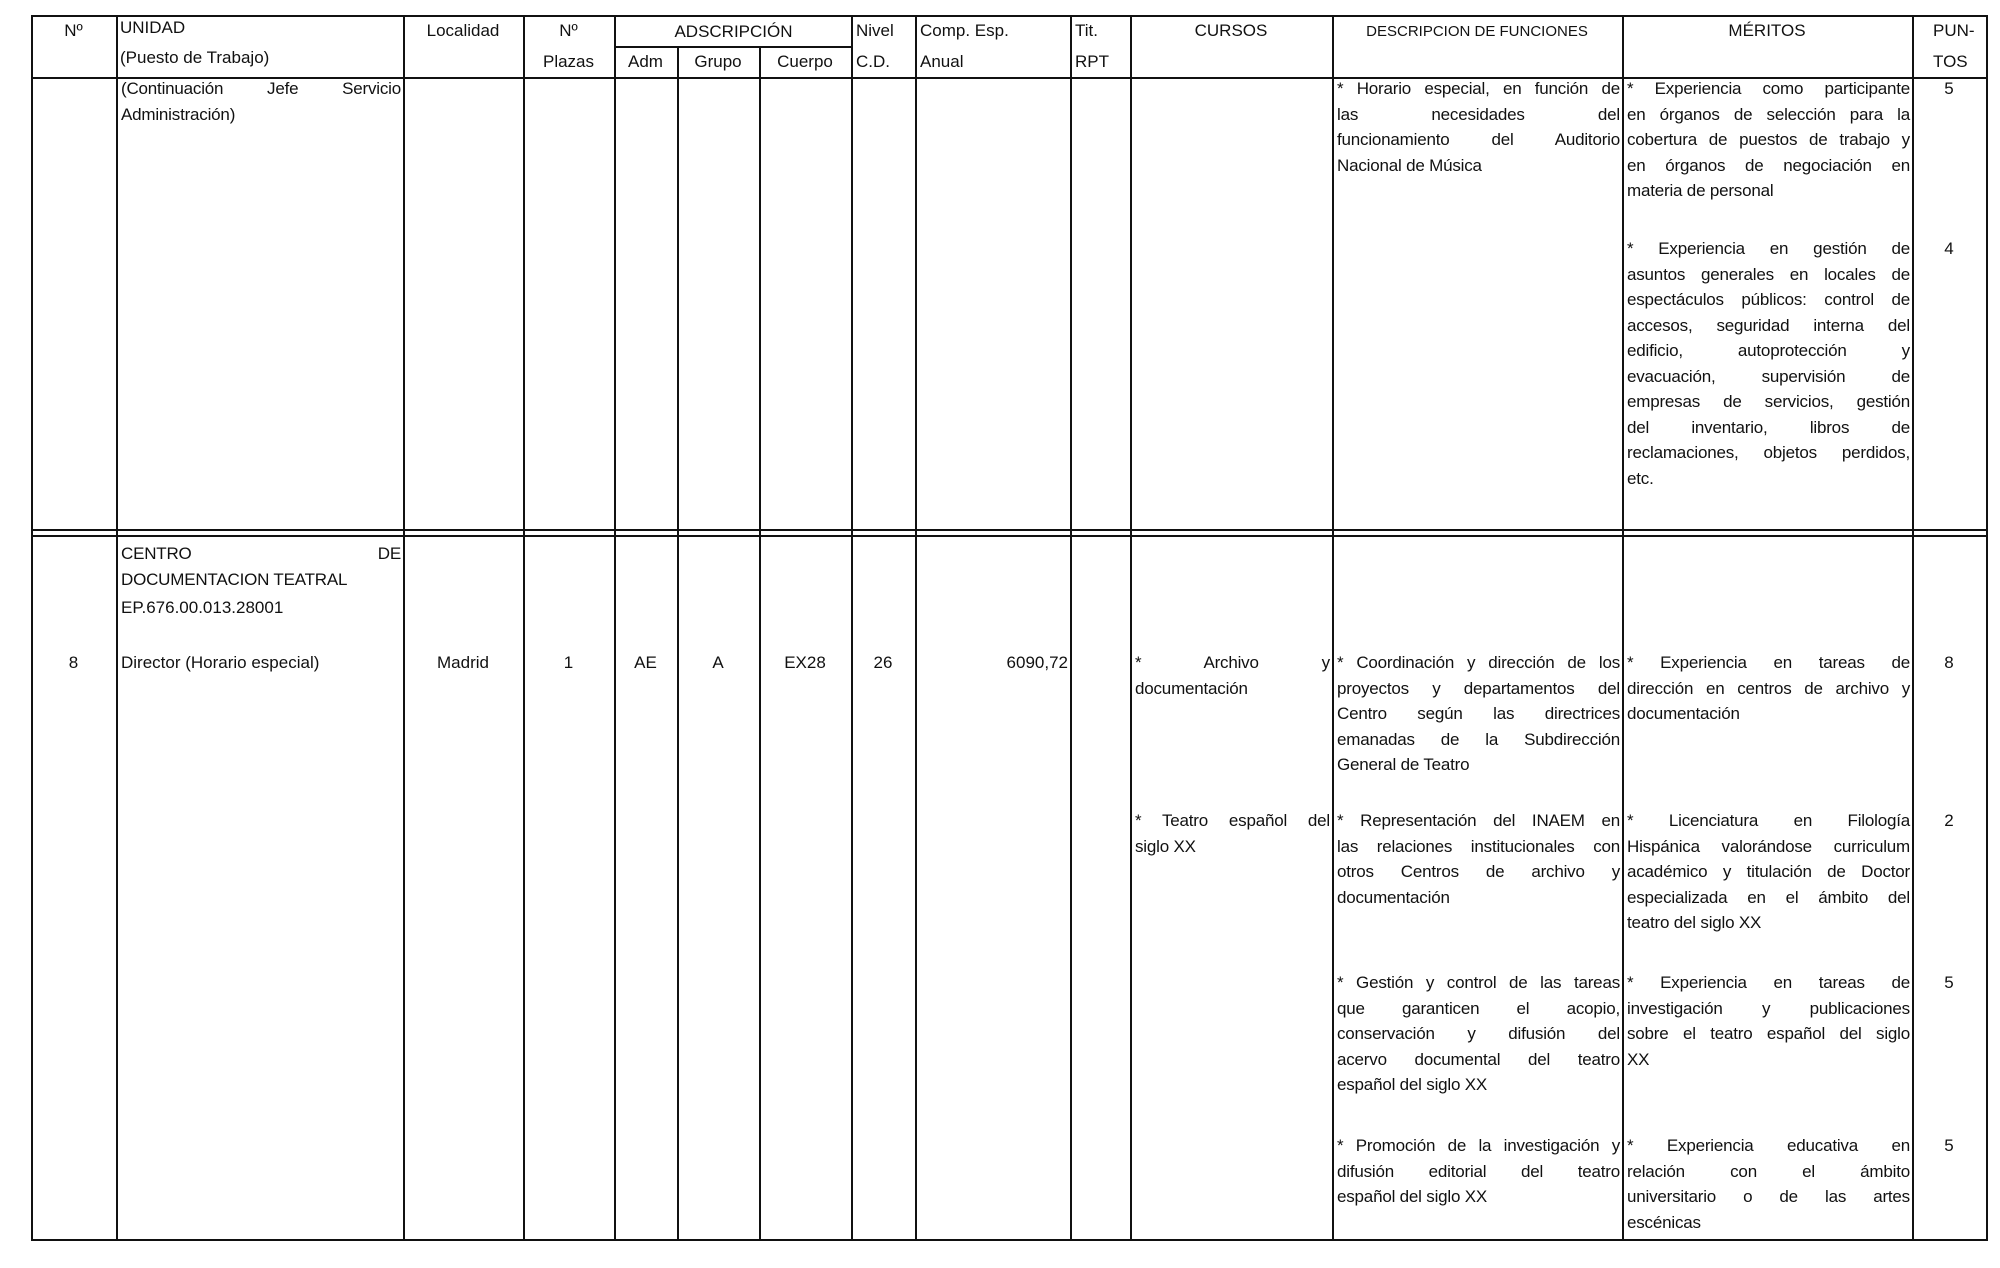 The width and height of the screenshot is (2000, 1268). Describe the element at coordinates (1478, 114) in the screenshot. I see `text-line: las necesidades del` at that location.